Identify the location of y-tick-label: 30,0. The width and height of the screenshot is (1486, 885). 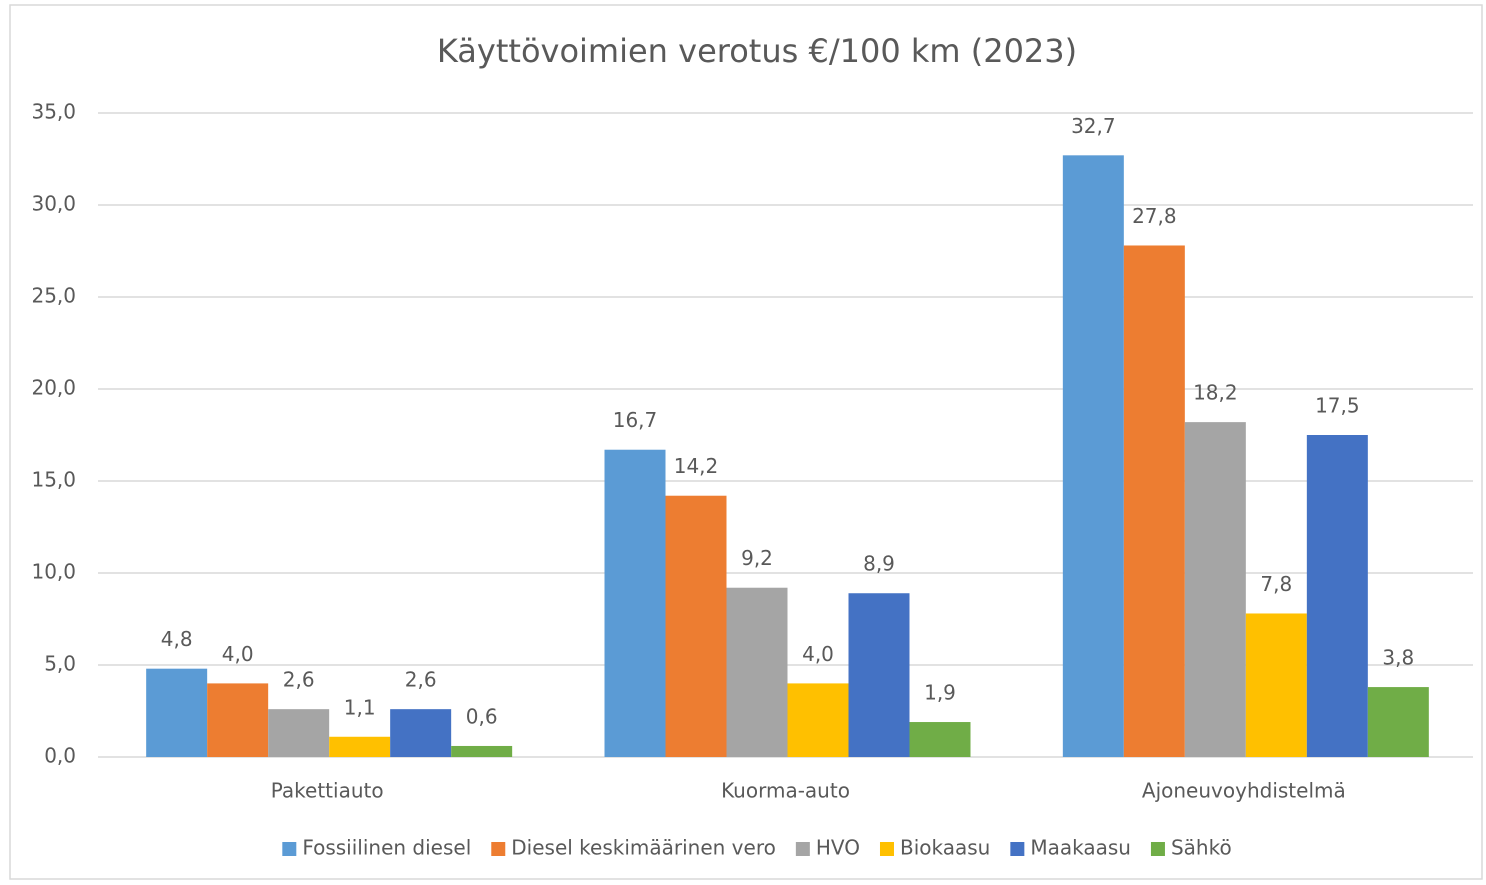
(53, 204).